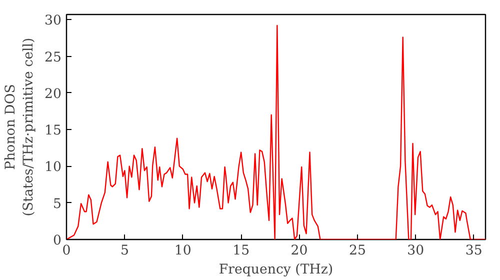  Describe the element at coordinates (53, 58) in the screenshot. I see `y-tick-label: 25` at that location.